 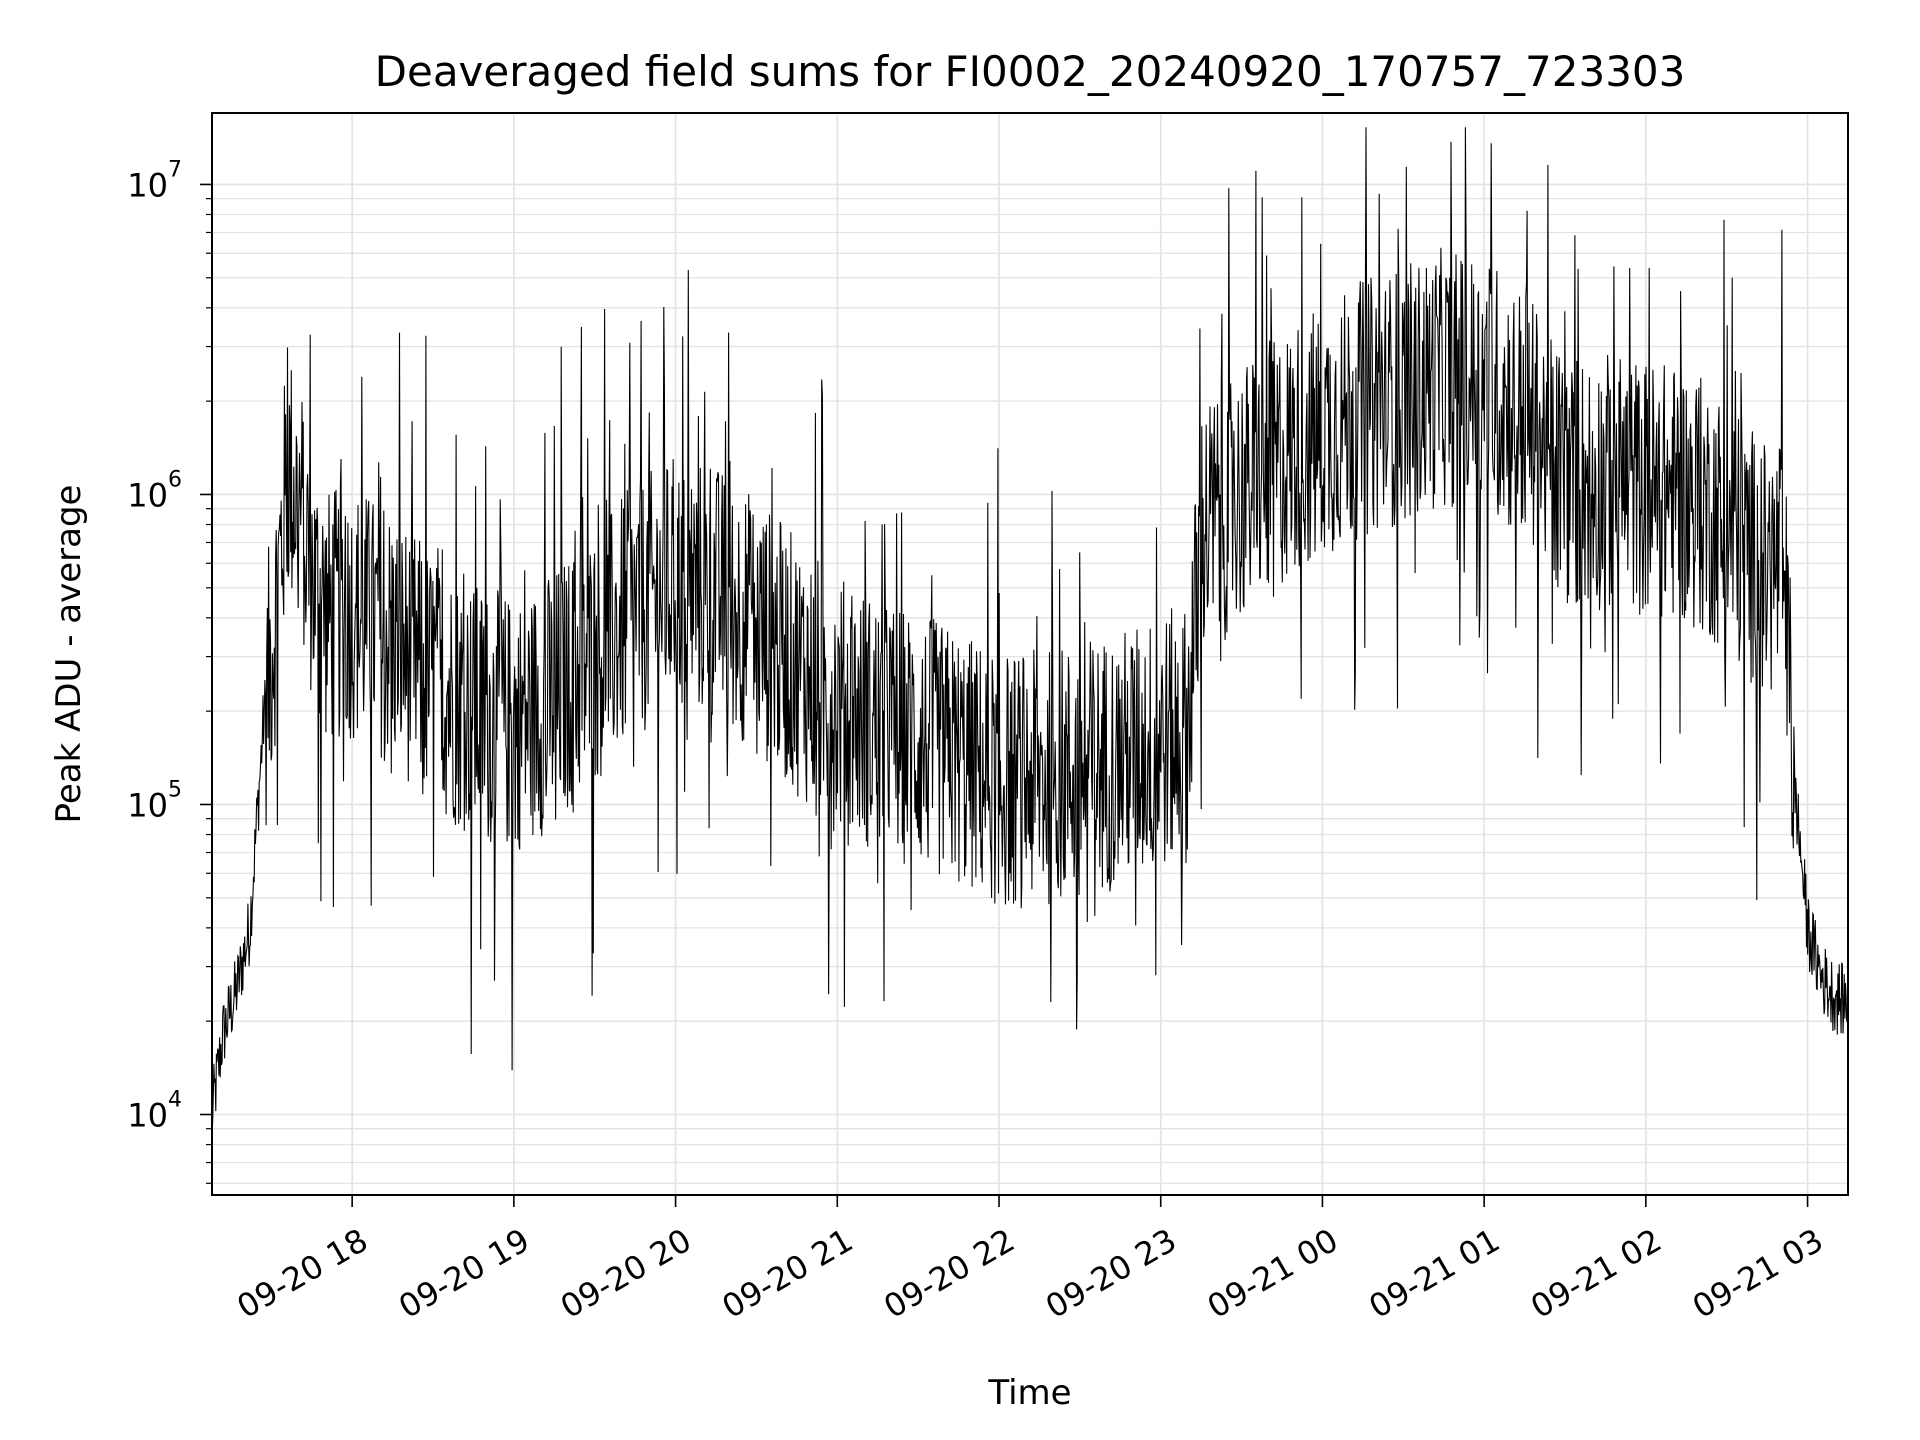 What do you see at coordinates (69, 654) in the screenshot?
I see `y-axis-label: Peak ADU - average` at bounding box center [69, 654].